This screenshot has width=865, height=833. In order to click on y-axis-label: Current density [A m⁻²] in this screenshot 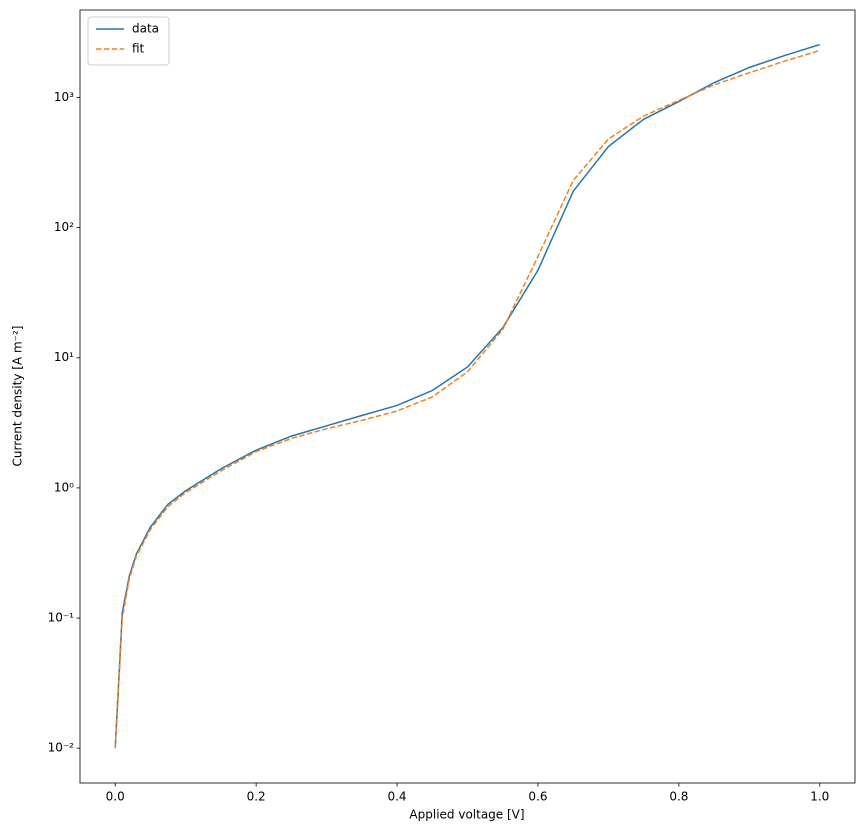, I will do `click(18, 396)`.